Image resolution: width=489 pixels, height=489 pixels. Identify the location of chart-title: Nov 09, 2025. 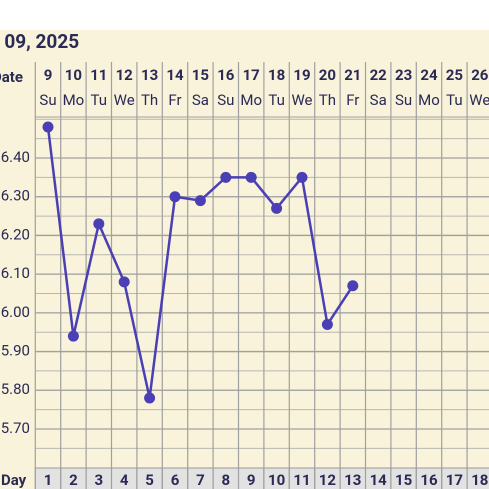
(39, 41).